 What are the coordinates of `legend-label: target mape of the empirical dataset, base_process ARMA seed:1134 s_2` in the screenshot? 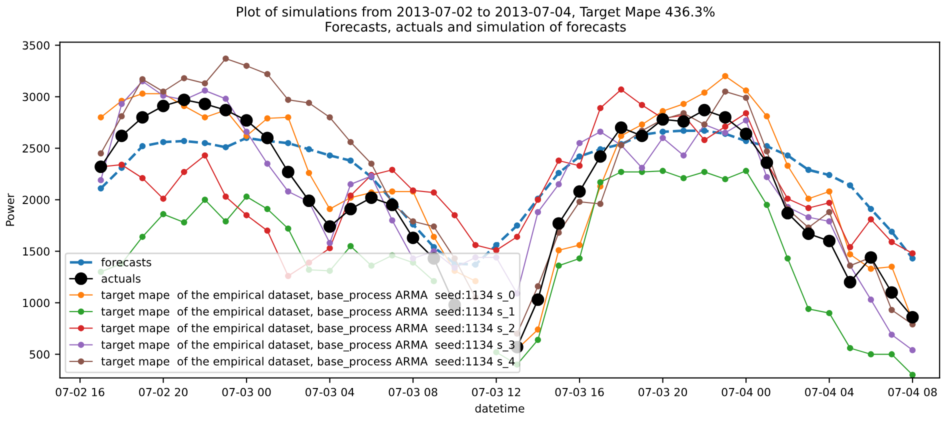 It's located at (307, 329).